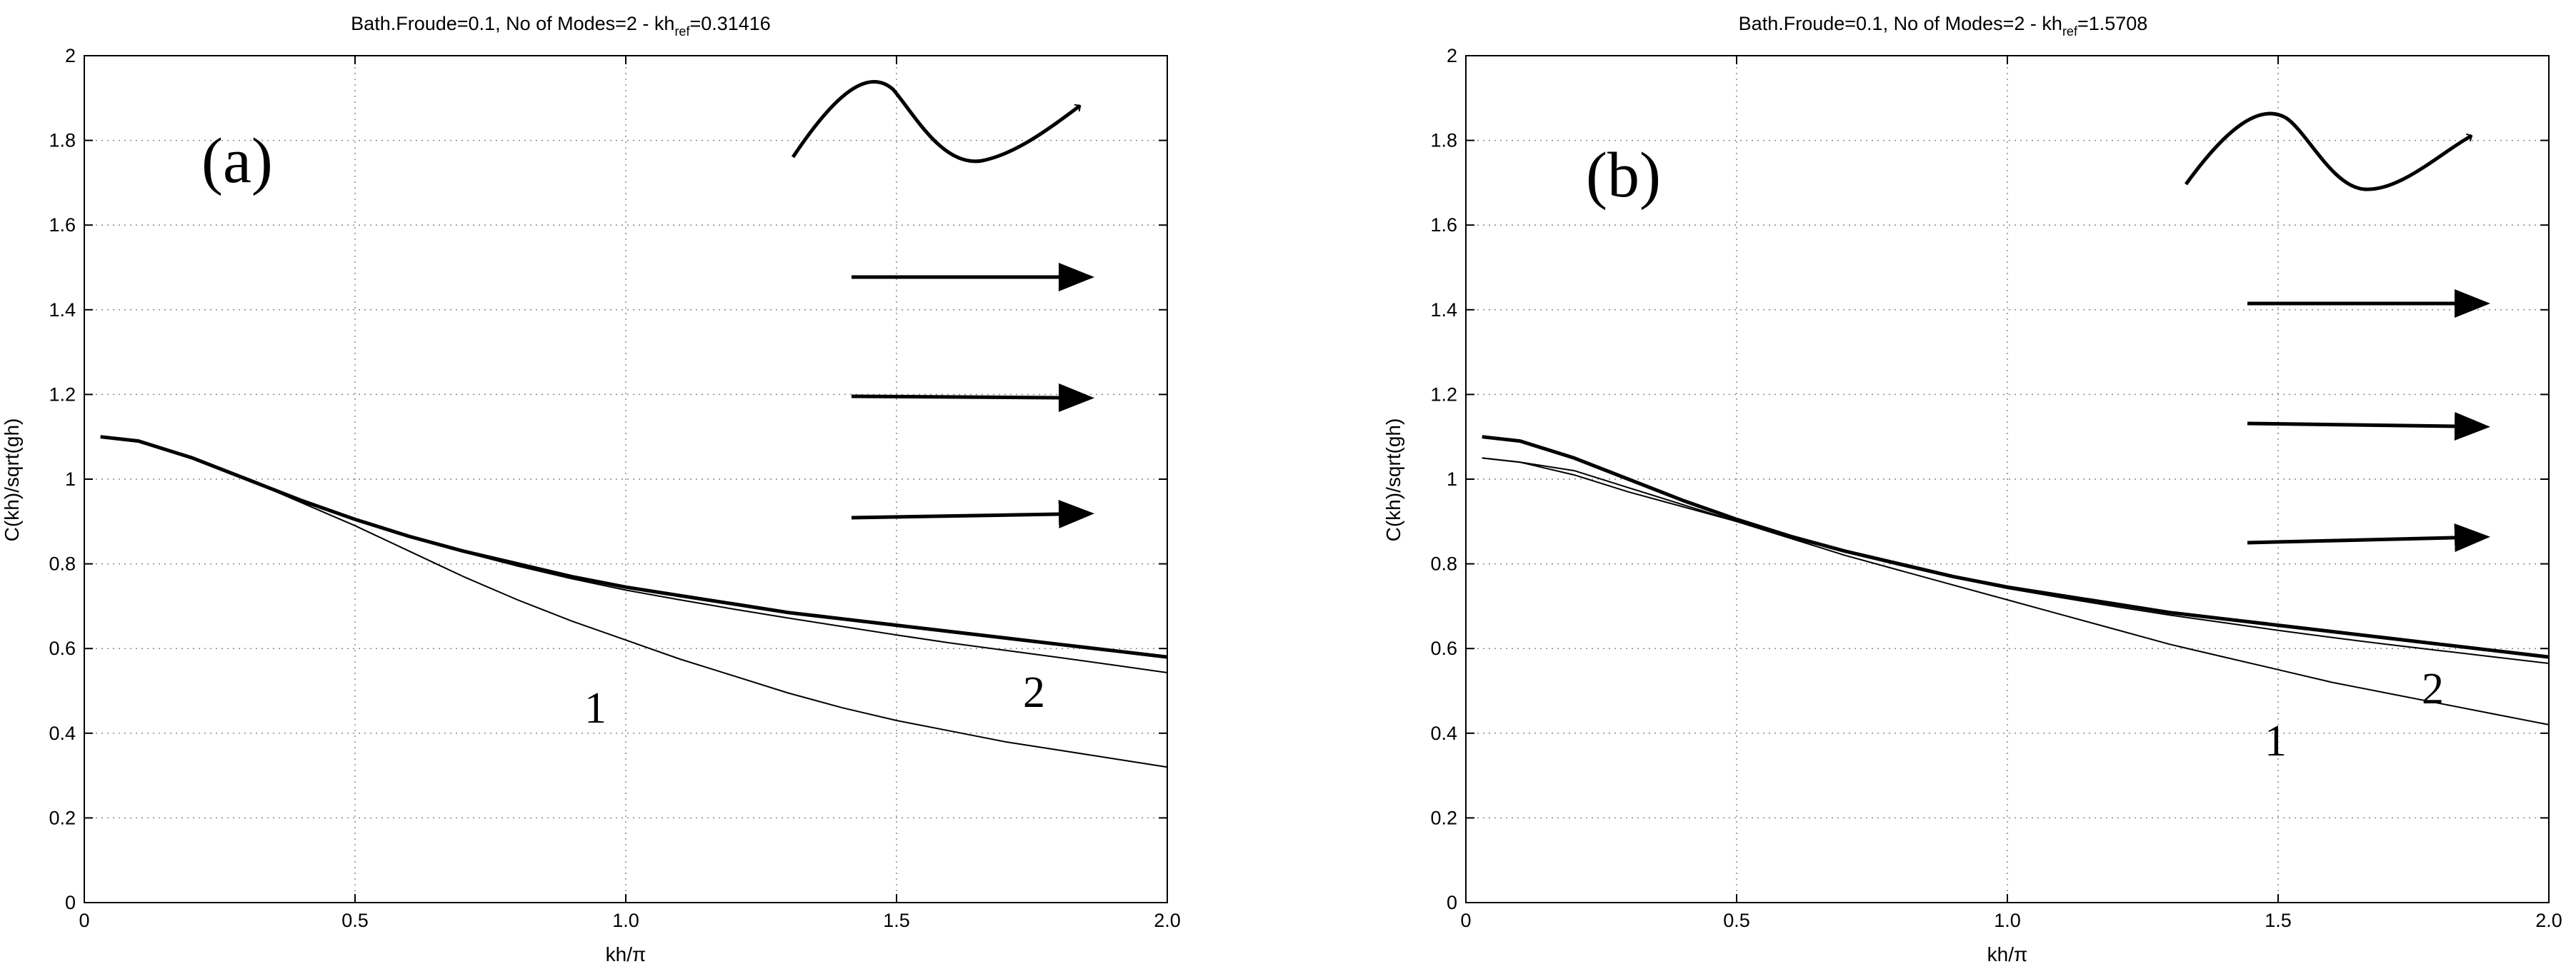 The height and width of the screenshot is (974, 2576). I want to click on panel-label: (b), so click(1624, 175).